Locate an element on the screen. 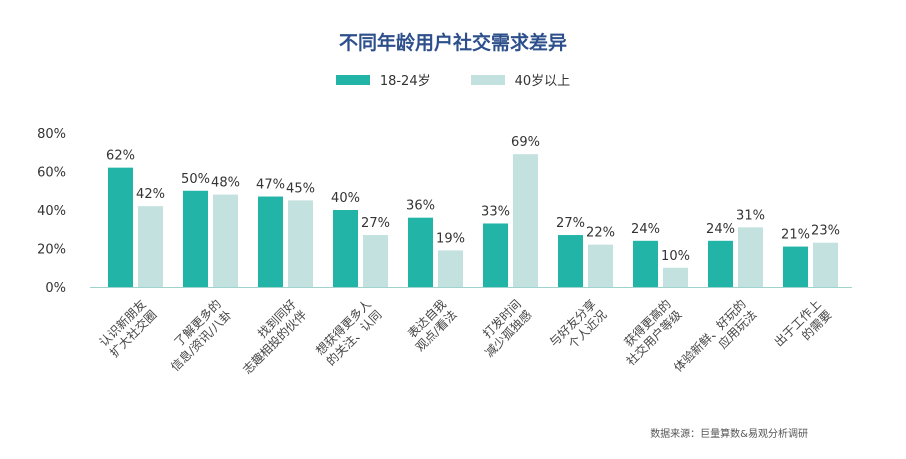 This screenshot has width=906, height=459. legend-item-40plus: 40岁以上 is located at coordinates (520, 79).